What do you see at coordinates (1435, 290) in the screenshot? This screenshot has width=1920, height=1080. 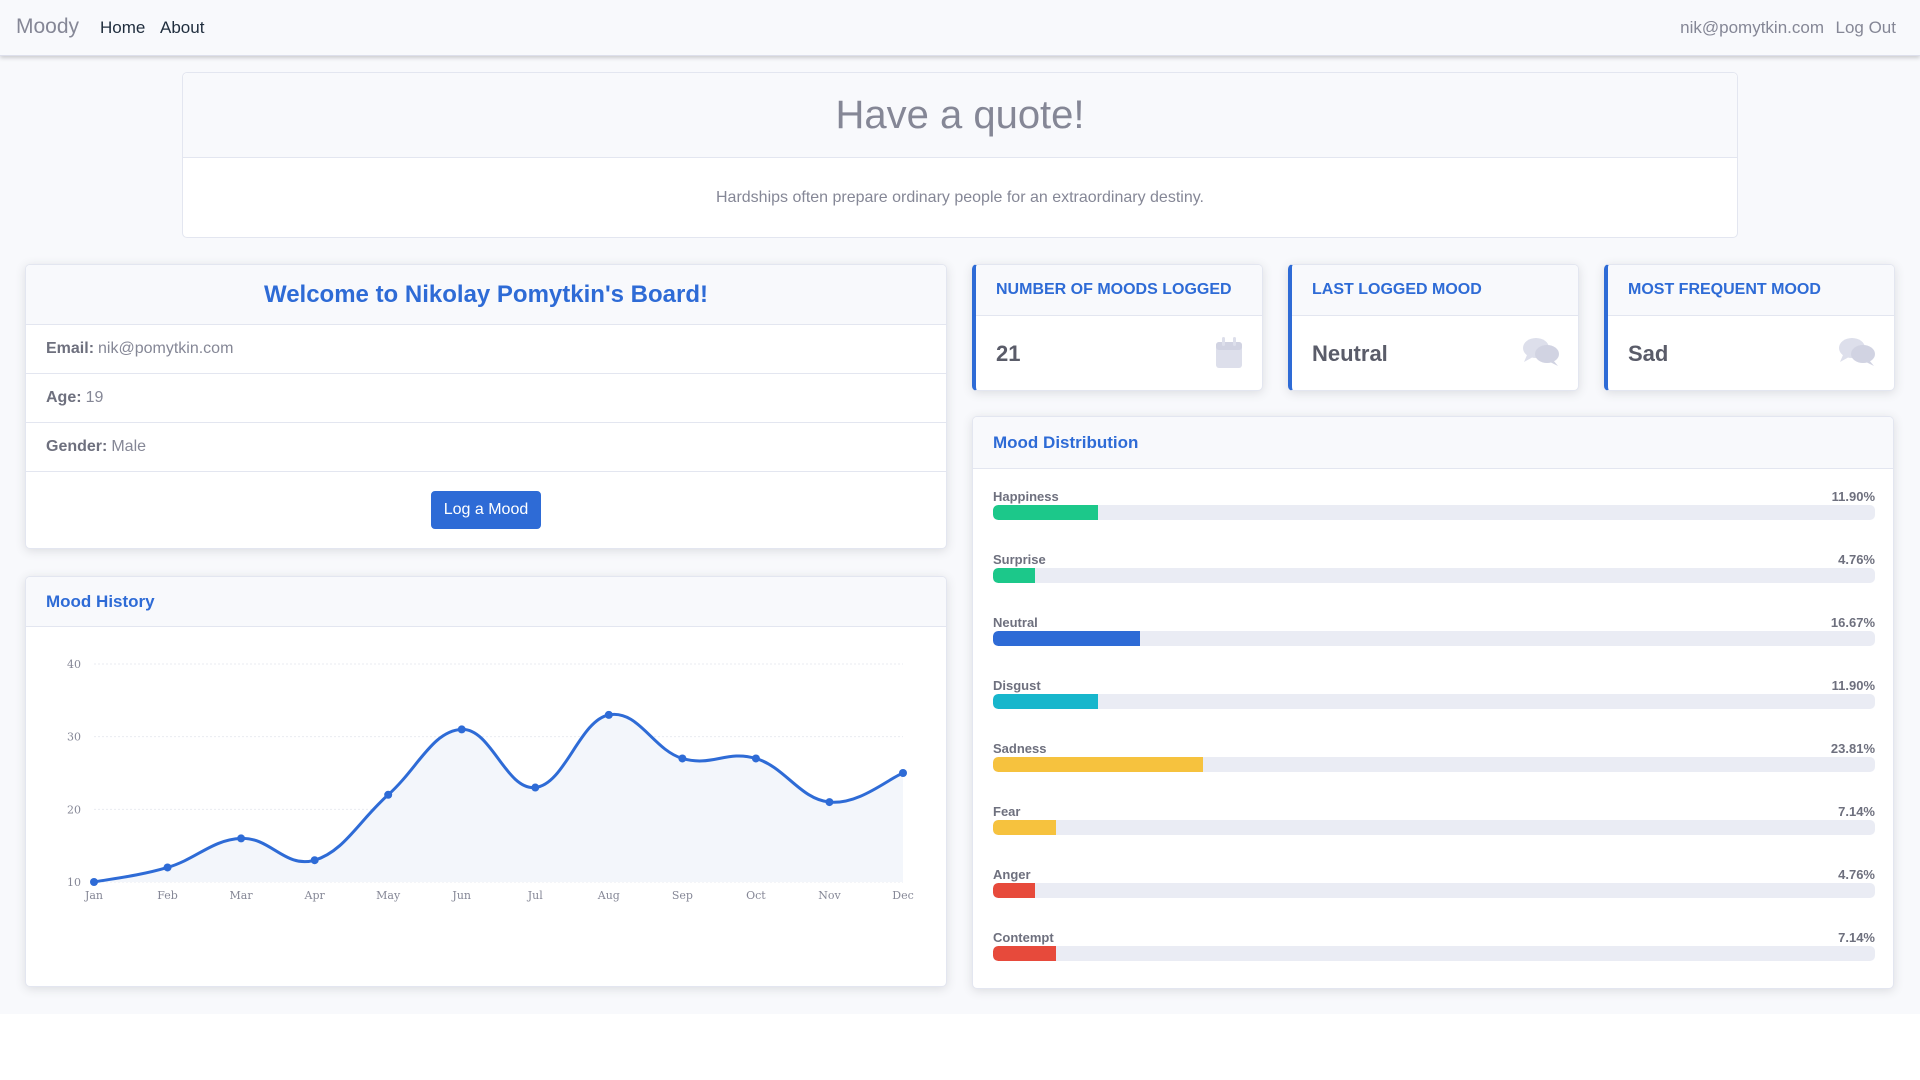 I see `stat-title: Last Logged Mood` at bounding box center [1435, 290].